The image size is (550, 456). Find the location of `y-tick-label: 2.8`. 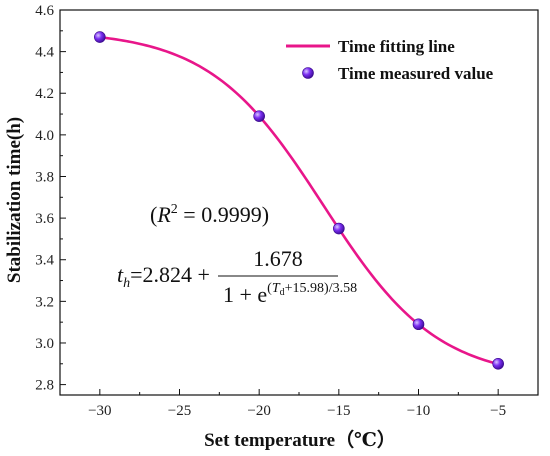

y-tick-label: 2.8 is located at coordinates (44, 386).